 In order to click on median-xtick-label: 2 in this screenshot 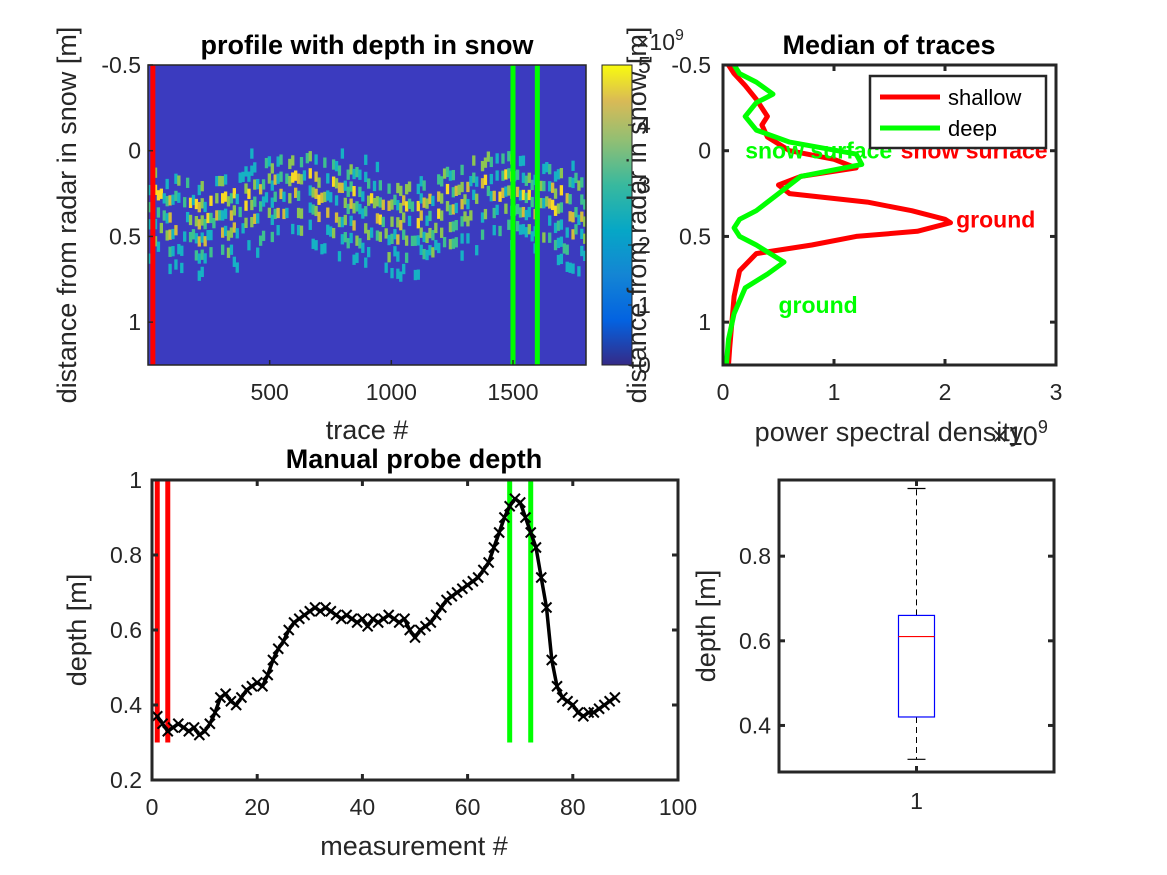, I will do `click(945, 392)`.